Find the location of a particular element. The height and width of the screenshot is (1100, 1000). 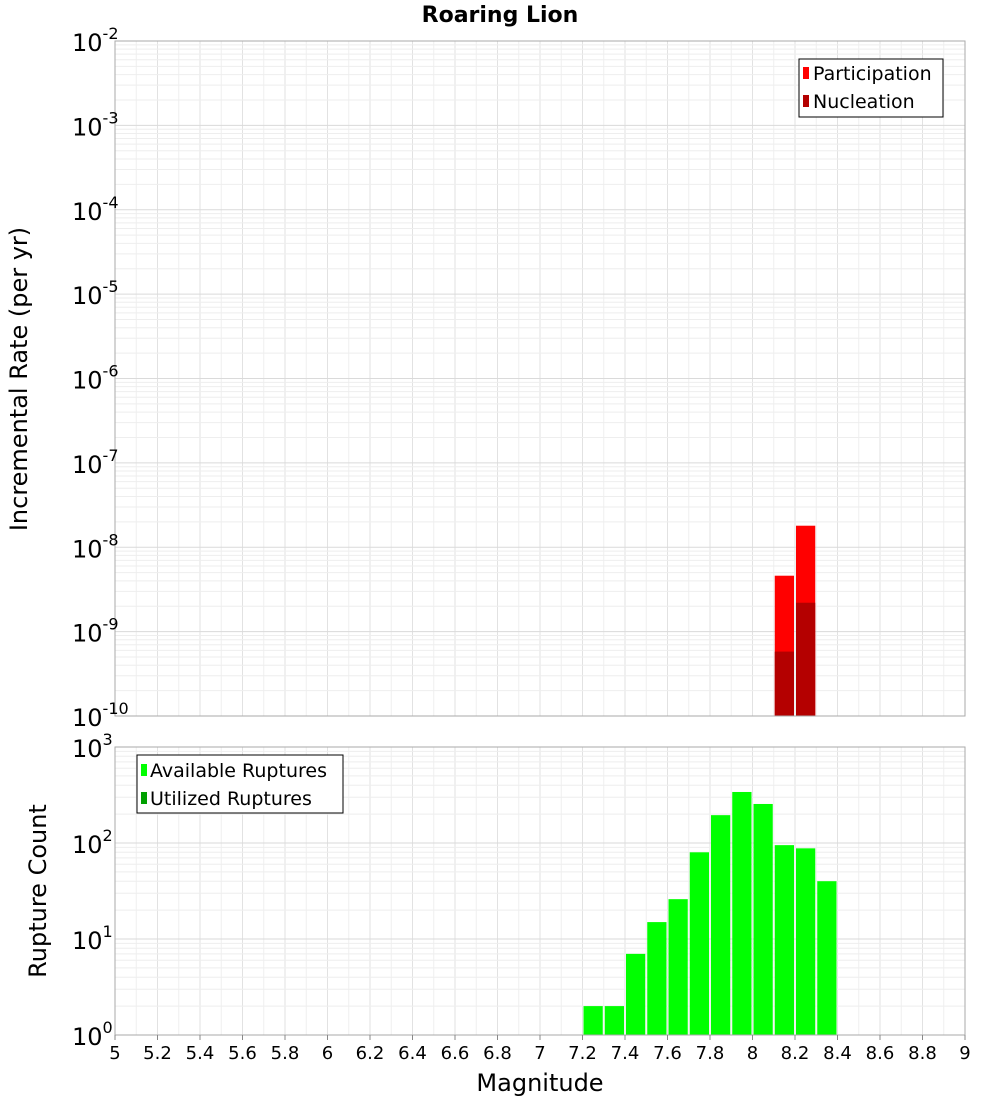

rate-legend: Participation Nucleation is located at coordinates (871, 88).